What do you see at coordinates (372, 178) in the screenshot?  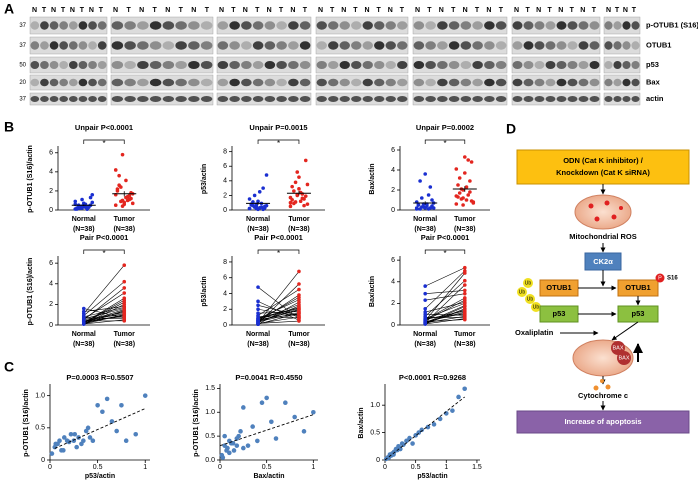 I see `y-axis-label: Bax/actin` at bounding box center [372, 178].